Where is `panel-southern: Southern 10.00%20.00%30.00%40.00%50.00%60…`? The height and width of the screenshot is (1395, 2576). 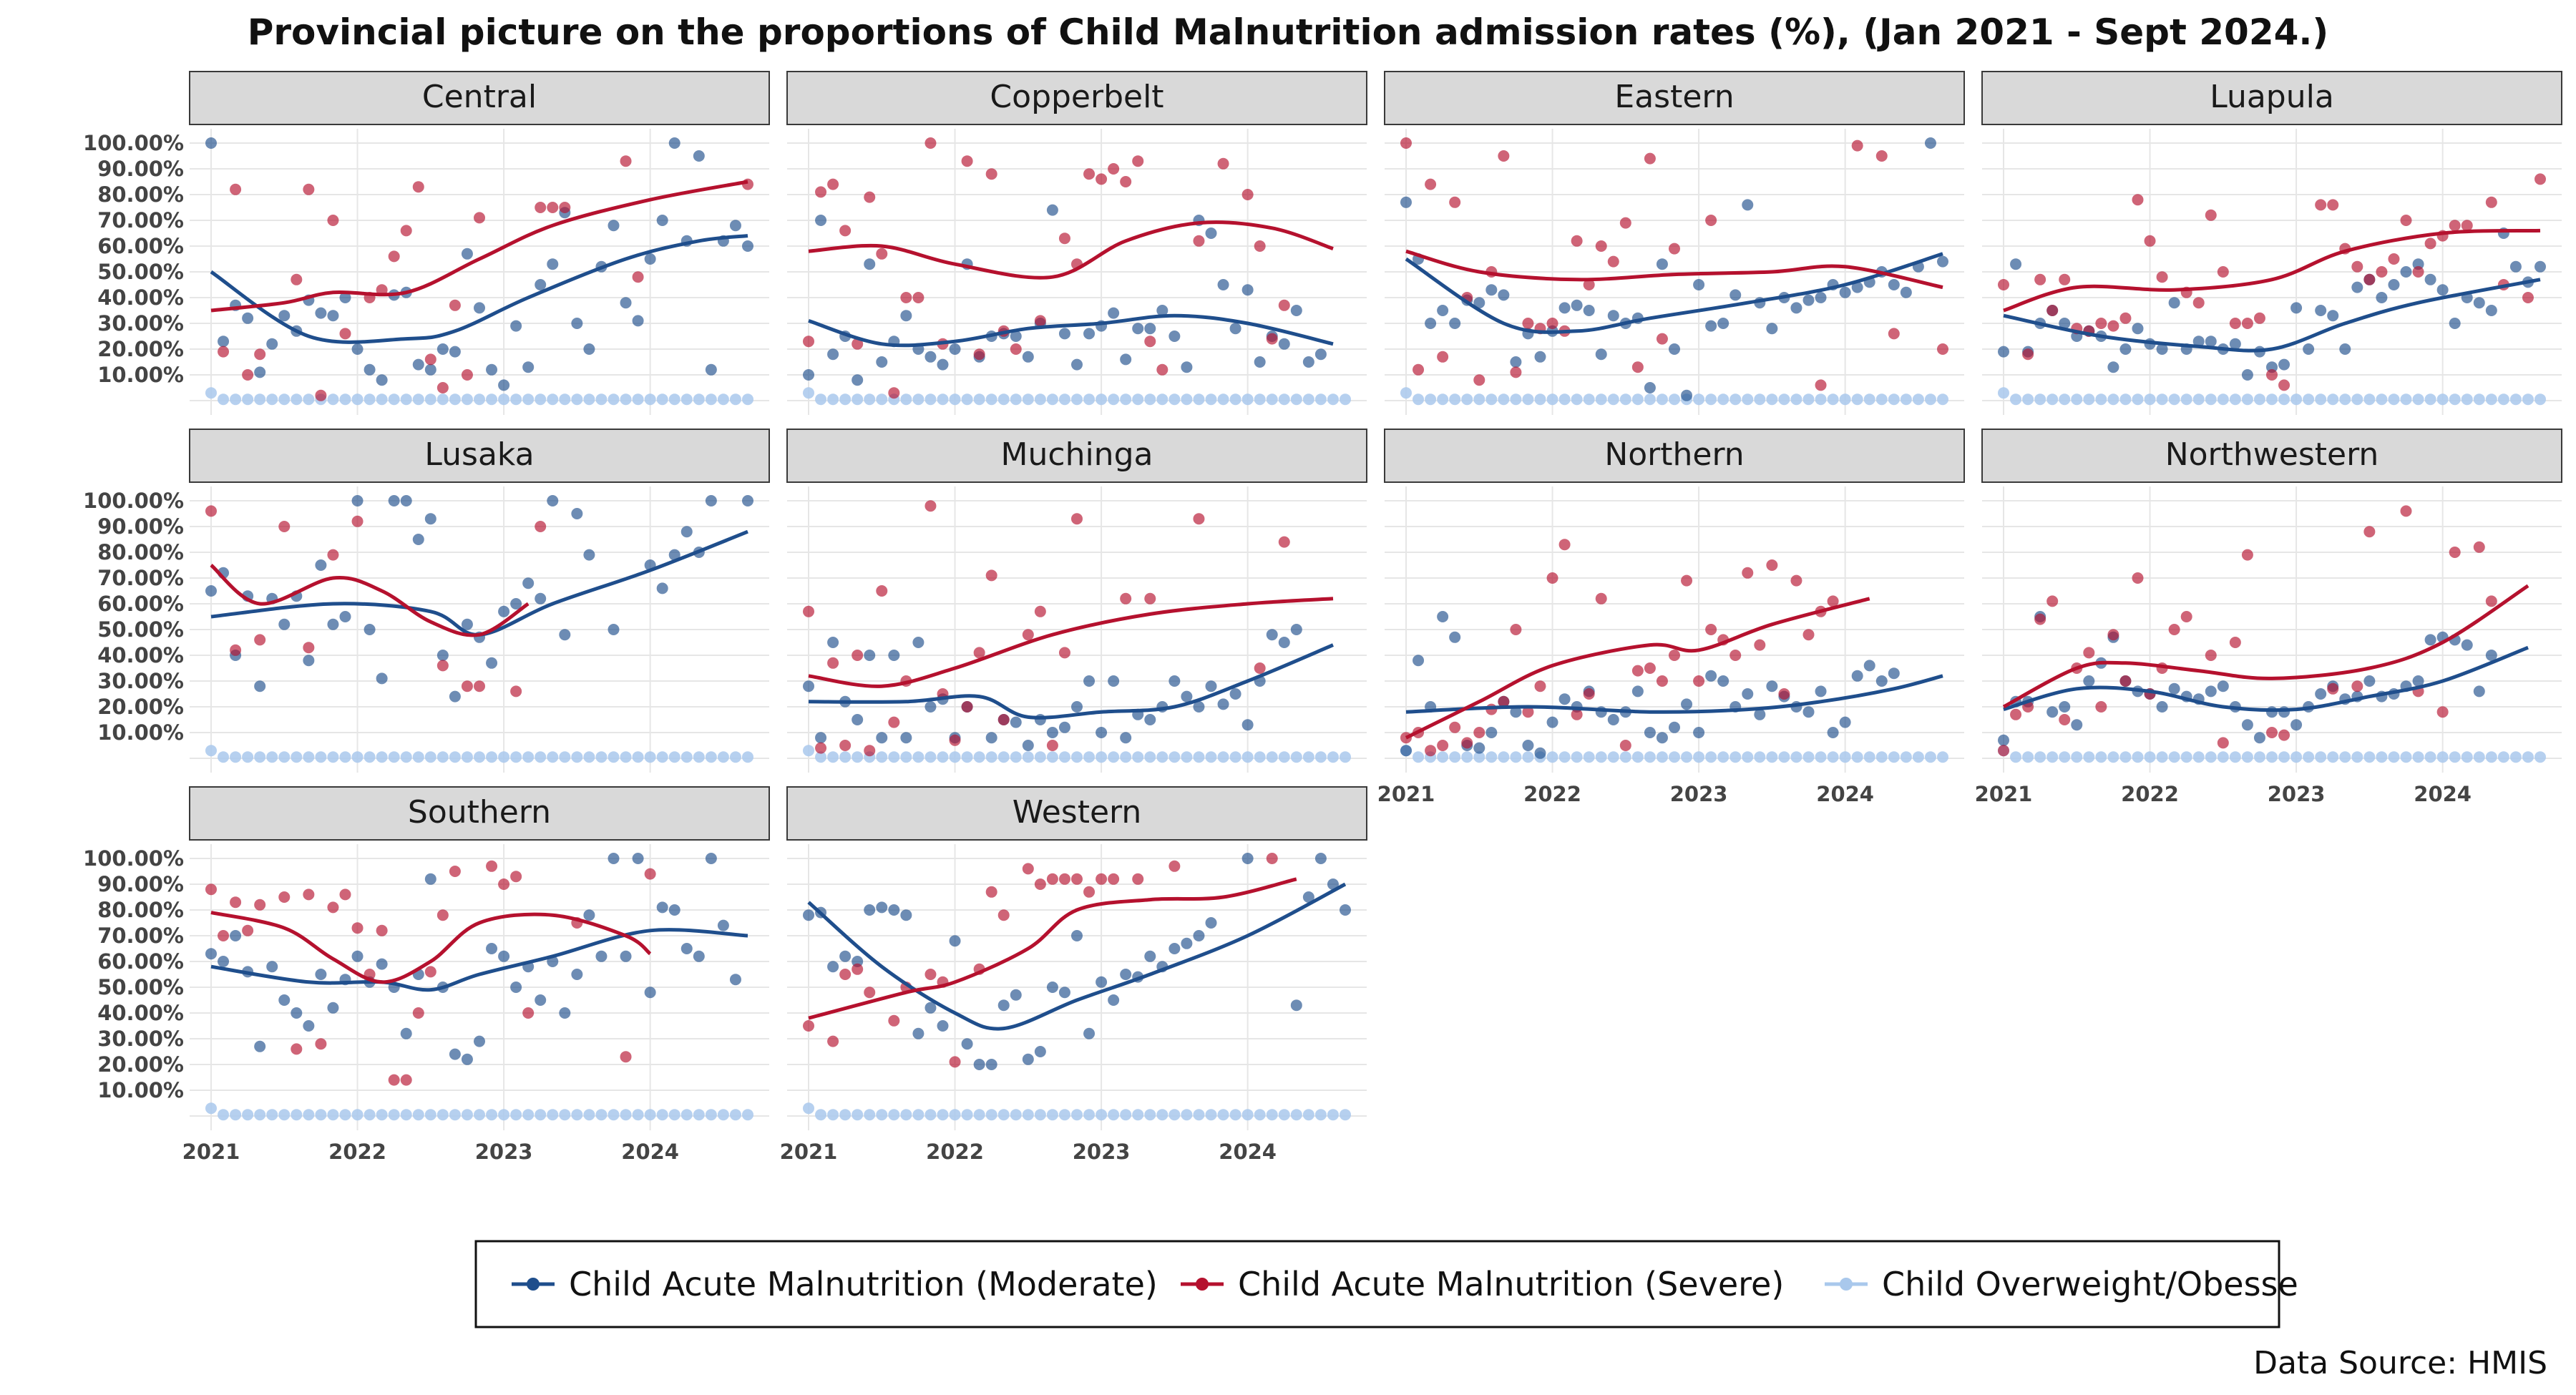 panel-southern: Southern 10.00%20.00%30.00%40.00%50.00%60… is located at coordinates (426, 975).